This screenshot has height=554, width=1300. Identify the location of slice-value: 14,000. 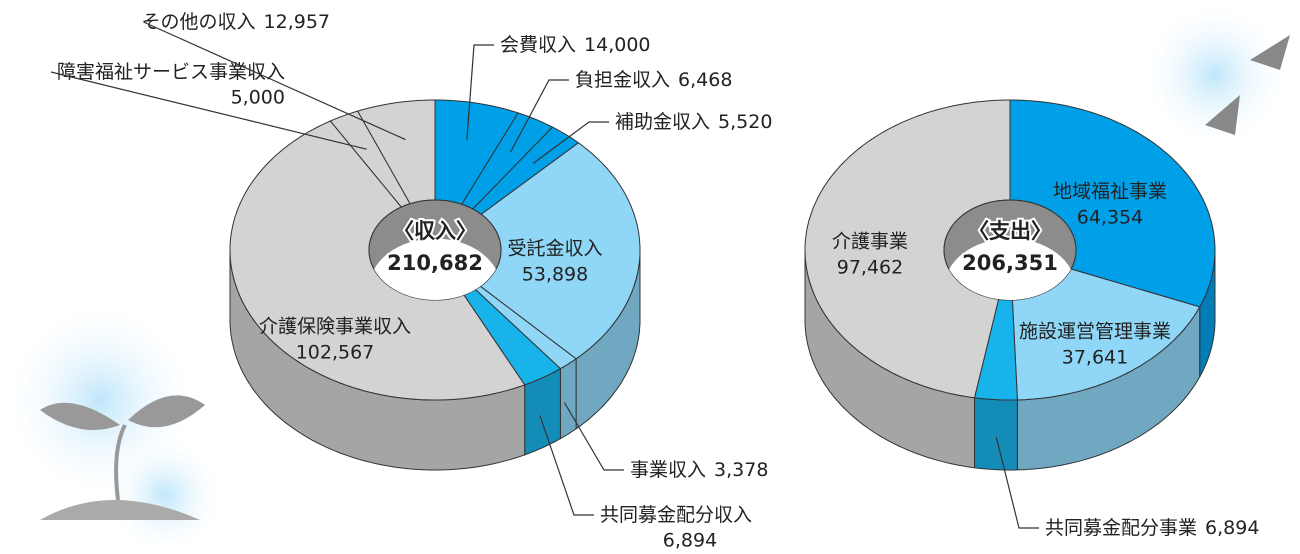
(617, 45).